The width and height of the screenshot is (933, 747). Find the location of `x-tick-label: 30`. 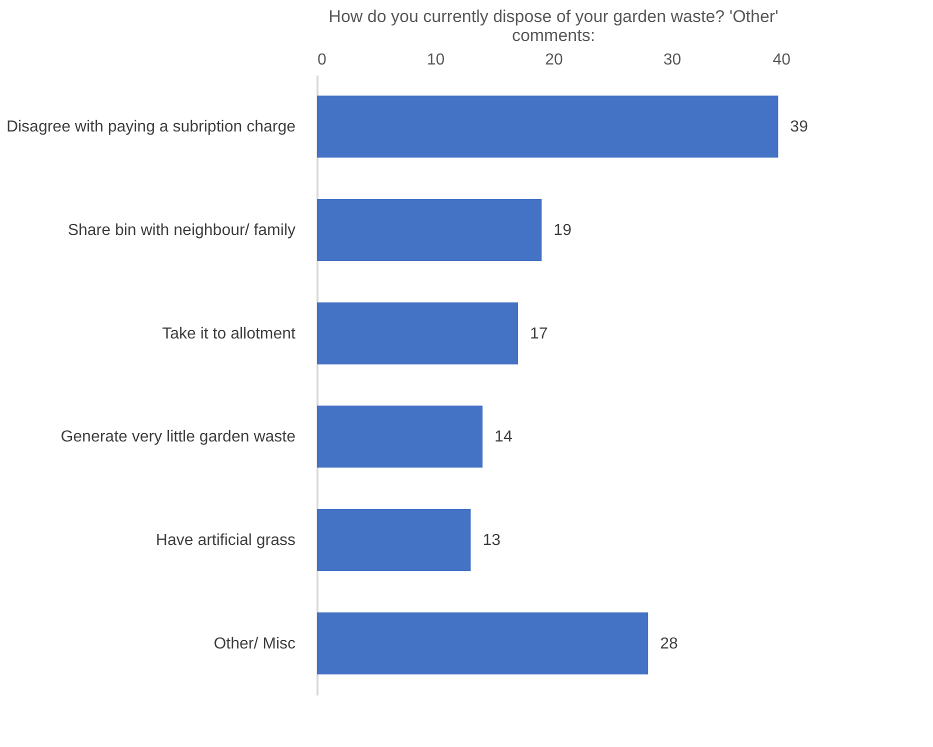

x-tick-label: 30 is located at coordinates (672, 60).